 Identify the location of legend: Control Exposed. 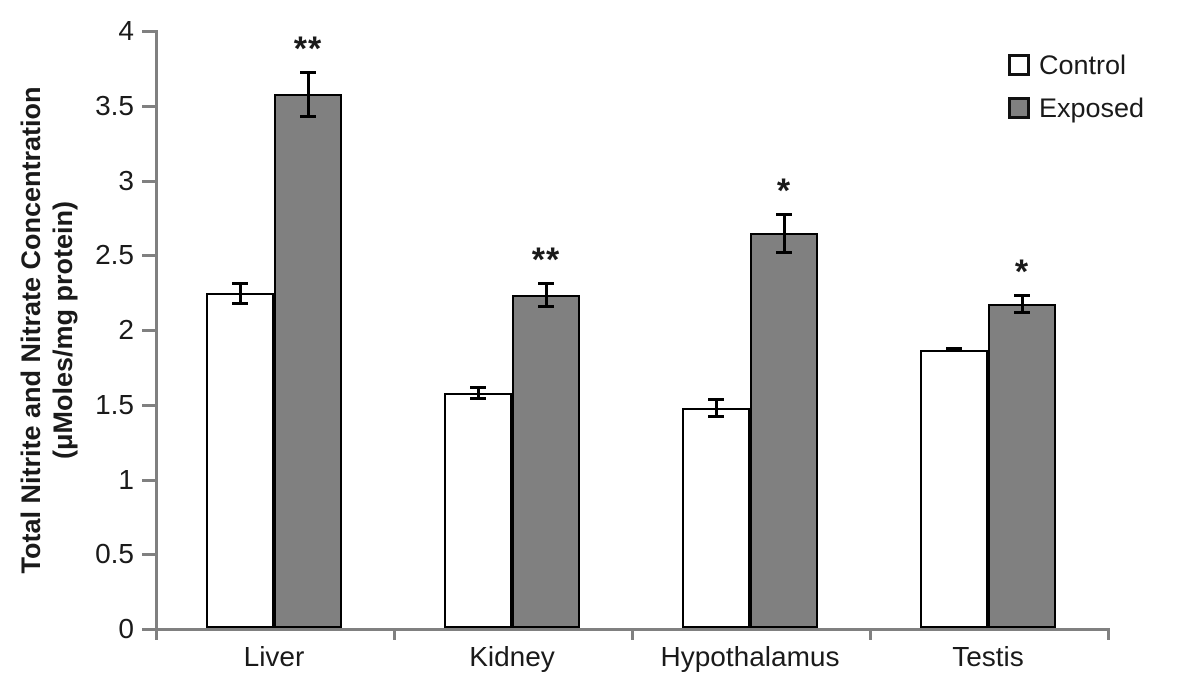
(1076, 93).